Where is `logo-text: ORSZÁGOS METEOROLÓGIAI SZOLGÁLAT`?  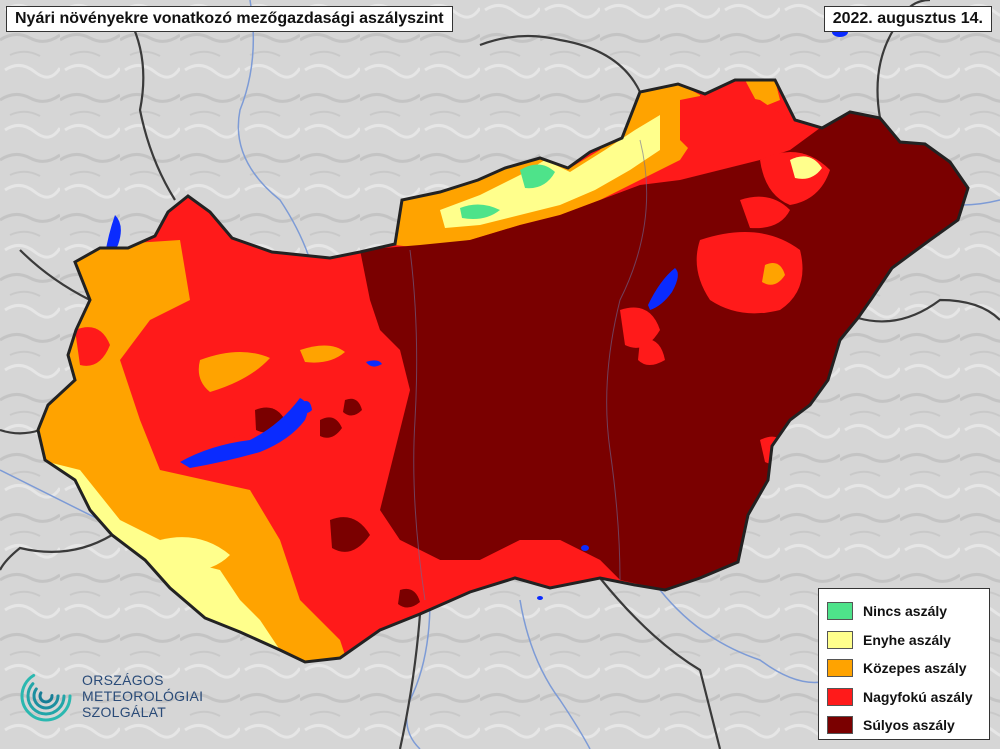 logo-text: ORSZÁGOS METEOROLÓGIAI SZOLGÁLAT is located at coordinates (142, 696).